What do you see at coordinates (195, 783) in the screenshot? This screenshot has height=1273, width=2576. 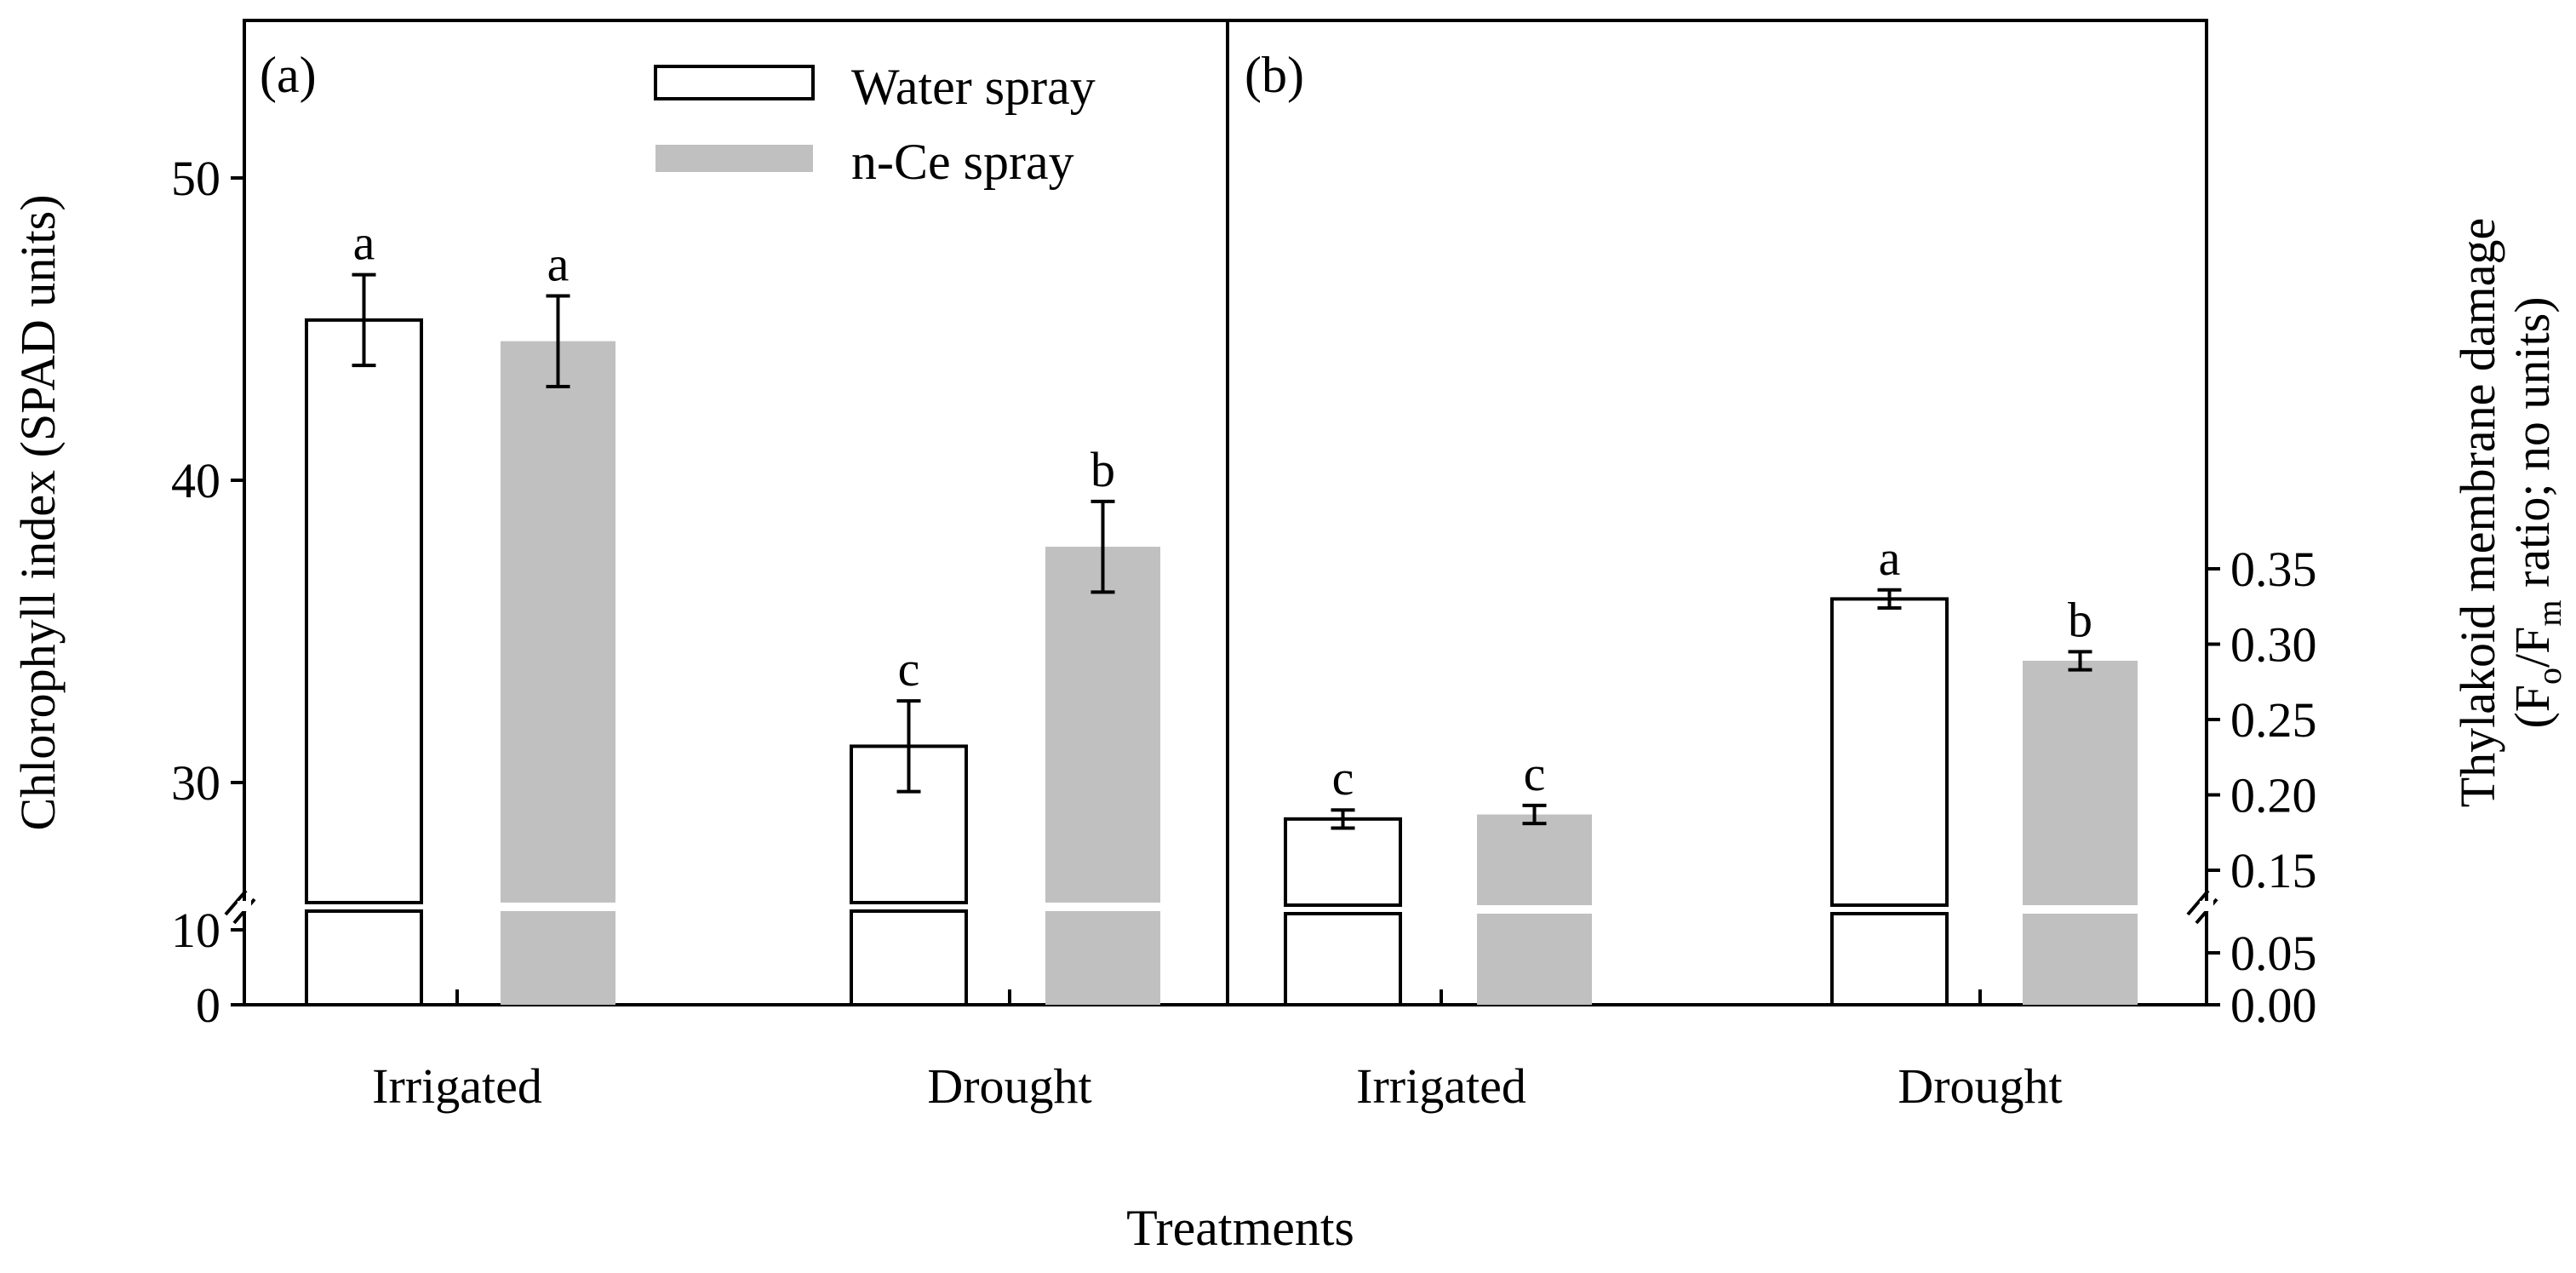 I see `y-tick-label: 30` at bounding box center [195, 783].